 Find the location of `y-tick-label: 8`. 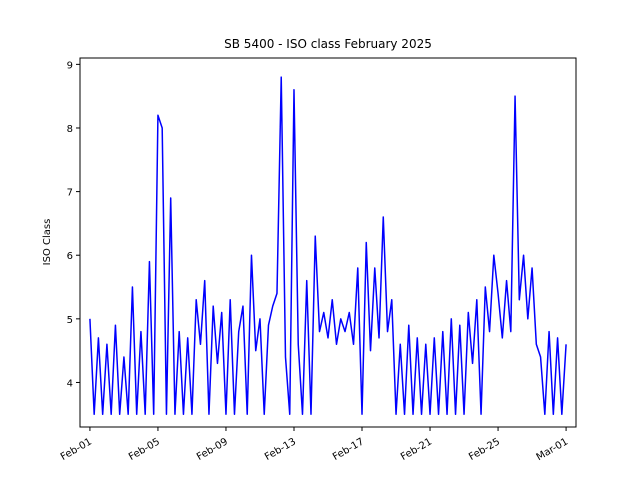

y-tick-label: 8 is located at coordinates (70, 129).